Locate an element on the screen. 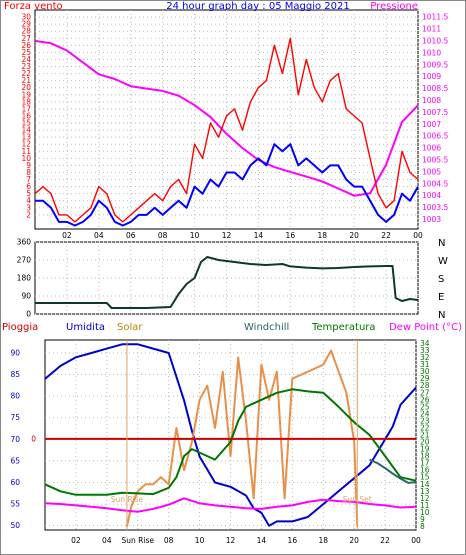 This screenshot has width=466, height=555. pressure-tick-label: 1007 is located at coordinates (431, 124).